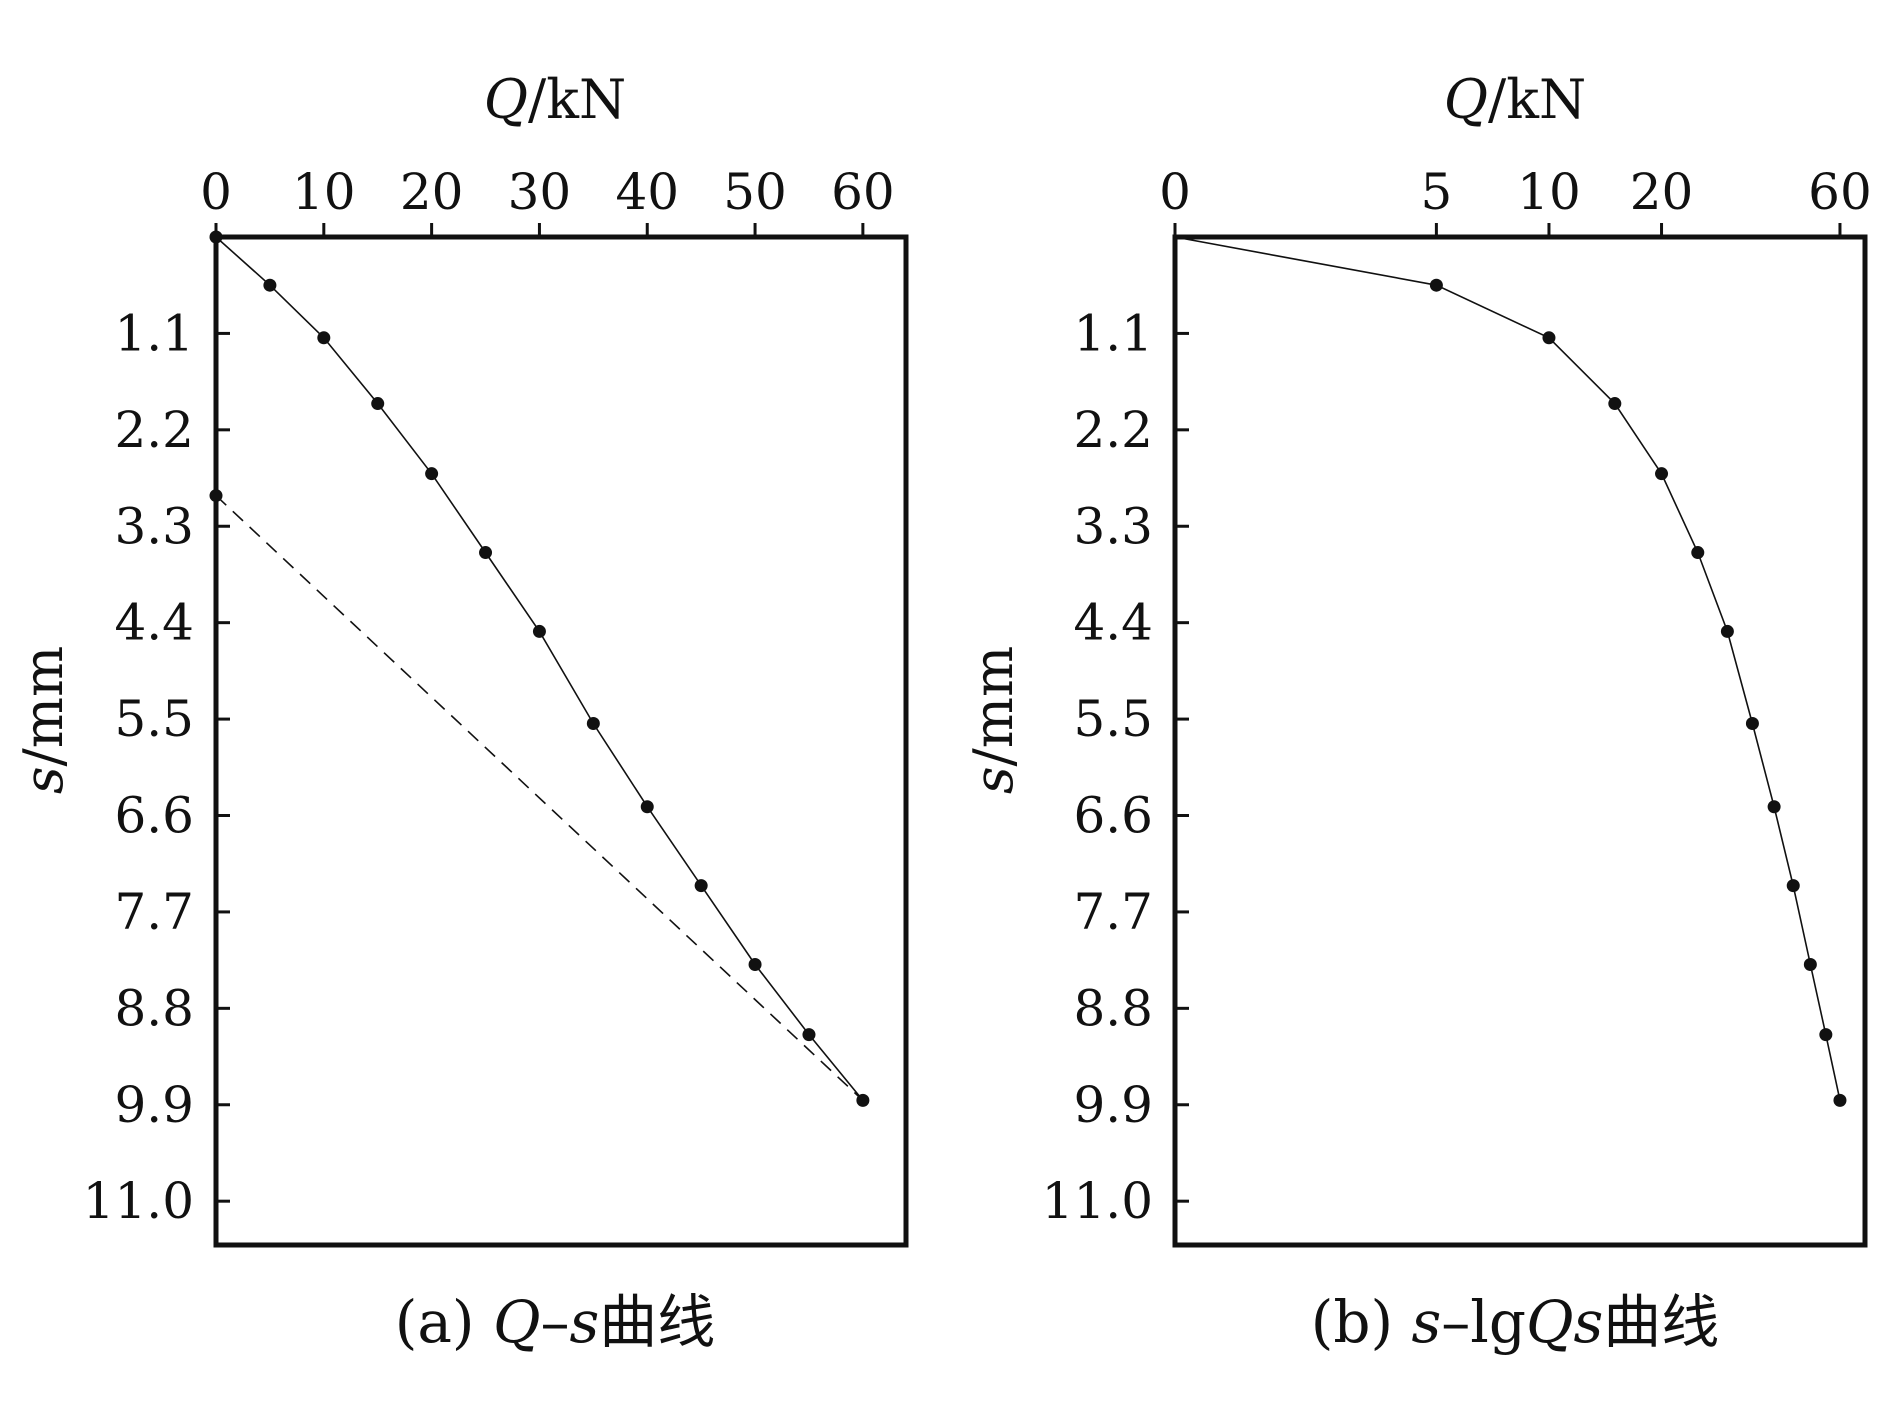 This screenshot has width=1890, height=1417. Describe the element at coordinates (993, 720) in the screenshot. I see `y-axis-title-b: s/mm` at that location.